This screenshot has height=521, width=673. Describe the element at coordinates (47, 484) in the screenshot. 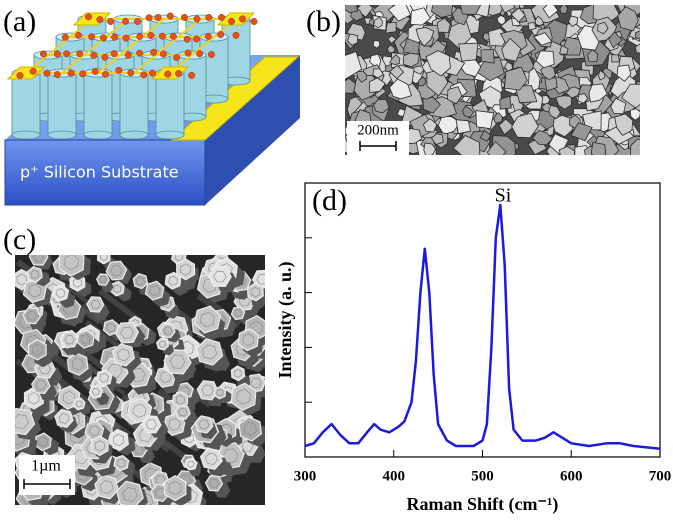

I see `scale-bar` at that location.